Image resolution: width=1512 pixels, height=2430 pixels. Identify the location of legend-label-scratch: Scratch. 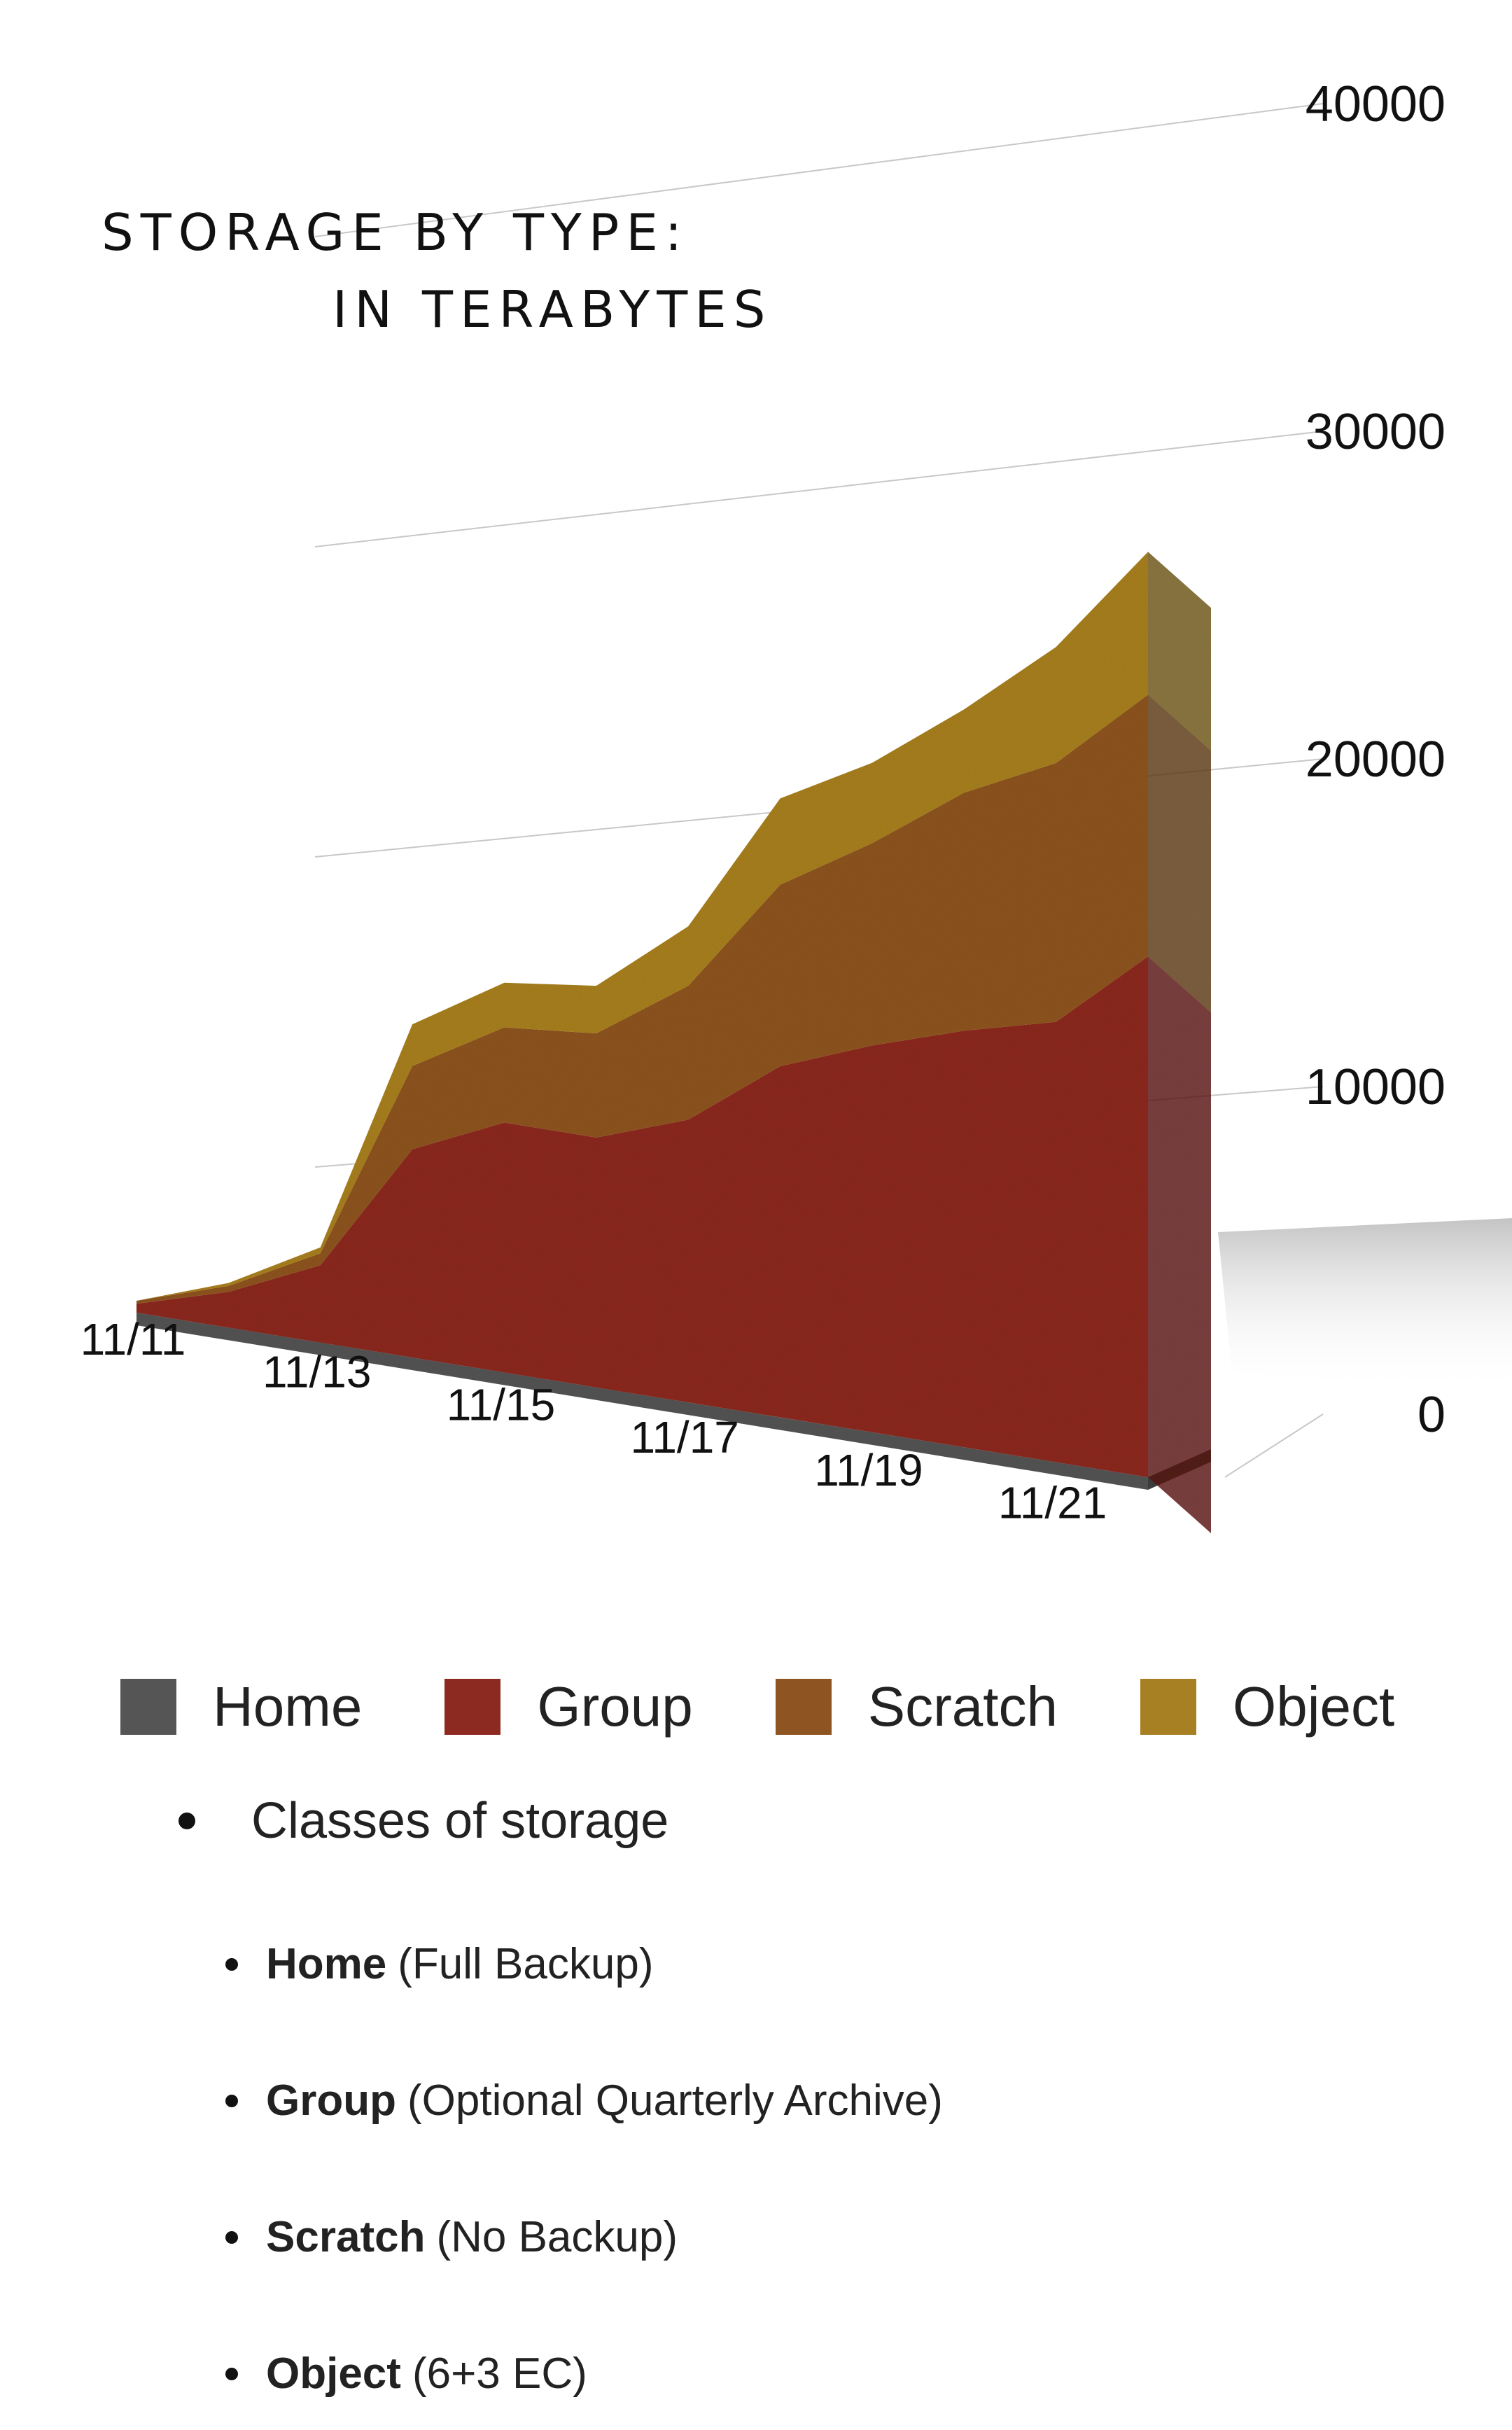
(962, 1706).